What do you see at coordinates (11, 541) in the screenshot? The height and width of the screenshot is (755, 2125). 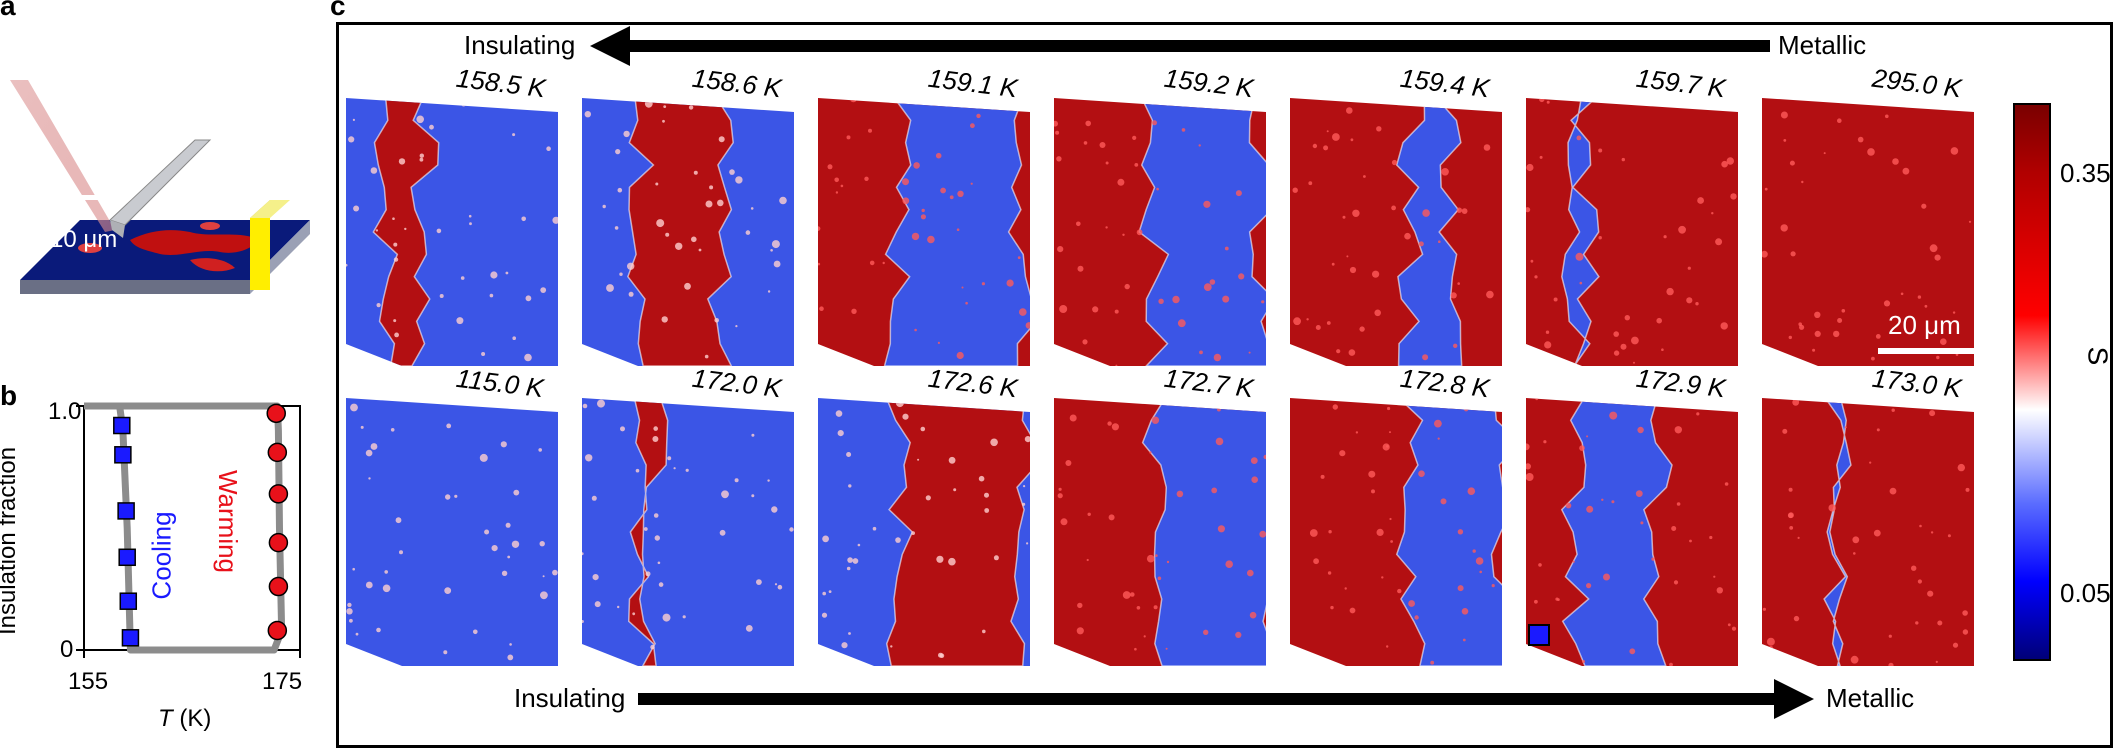 I see `chart-ylabel: Insulation fraction` at bounding box center [11, 541].